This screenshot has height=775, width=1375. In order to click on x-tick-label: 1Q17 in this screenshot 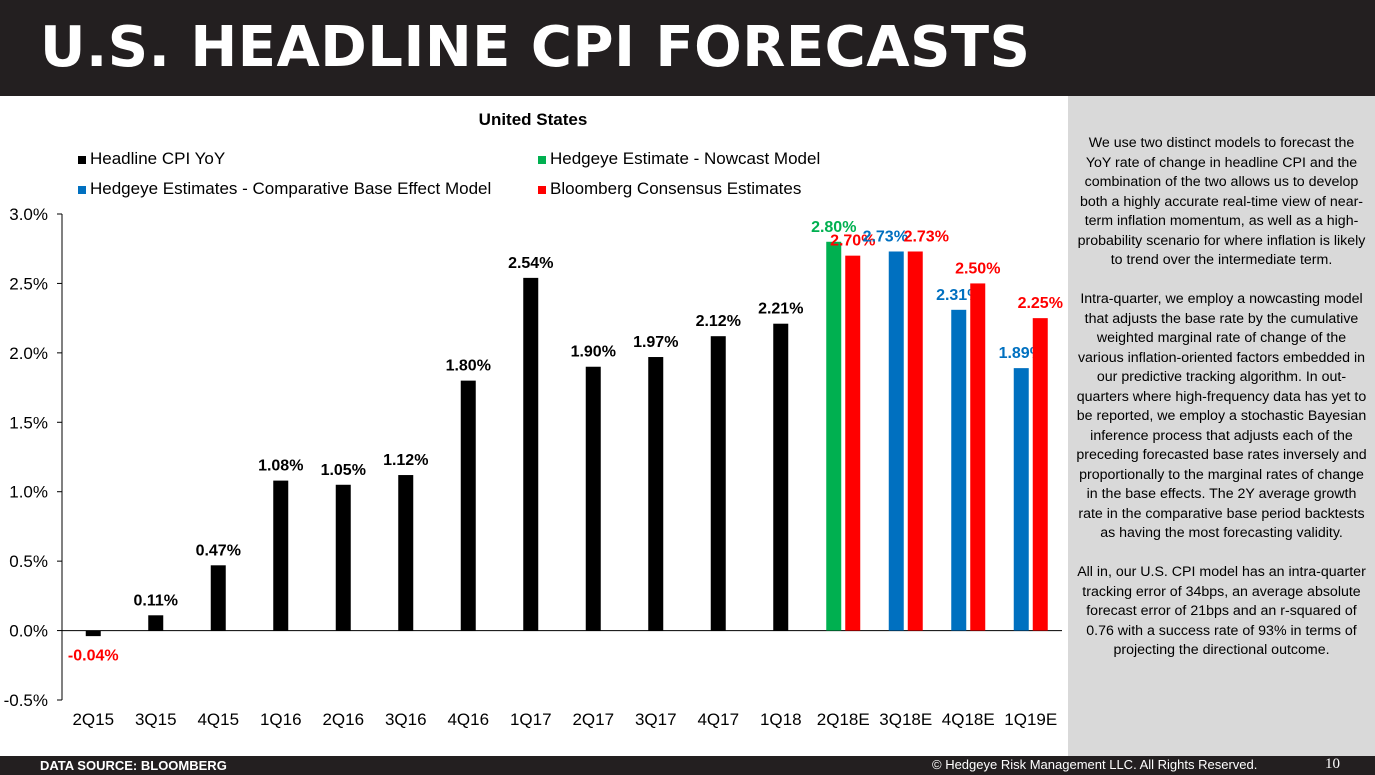, I will do `click(531, 719)`.